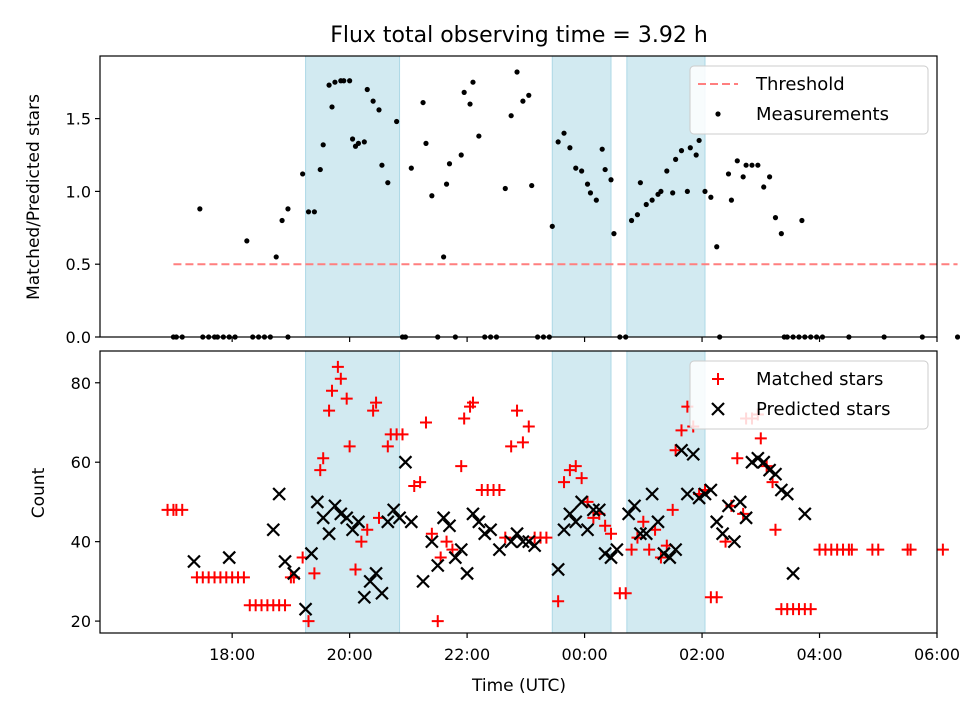 This screenshot has height=720, width=960. What do you see at coordinates (81, 383) in the screenshot?
I see `y-tick-label: 80` at bounding box center [81, 383].